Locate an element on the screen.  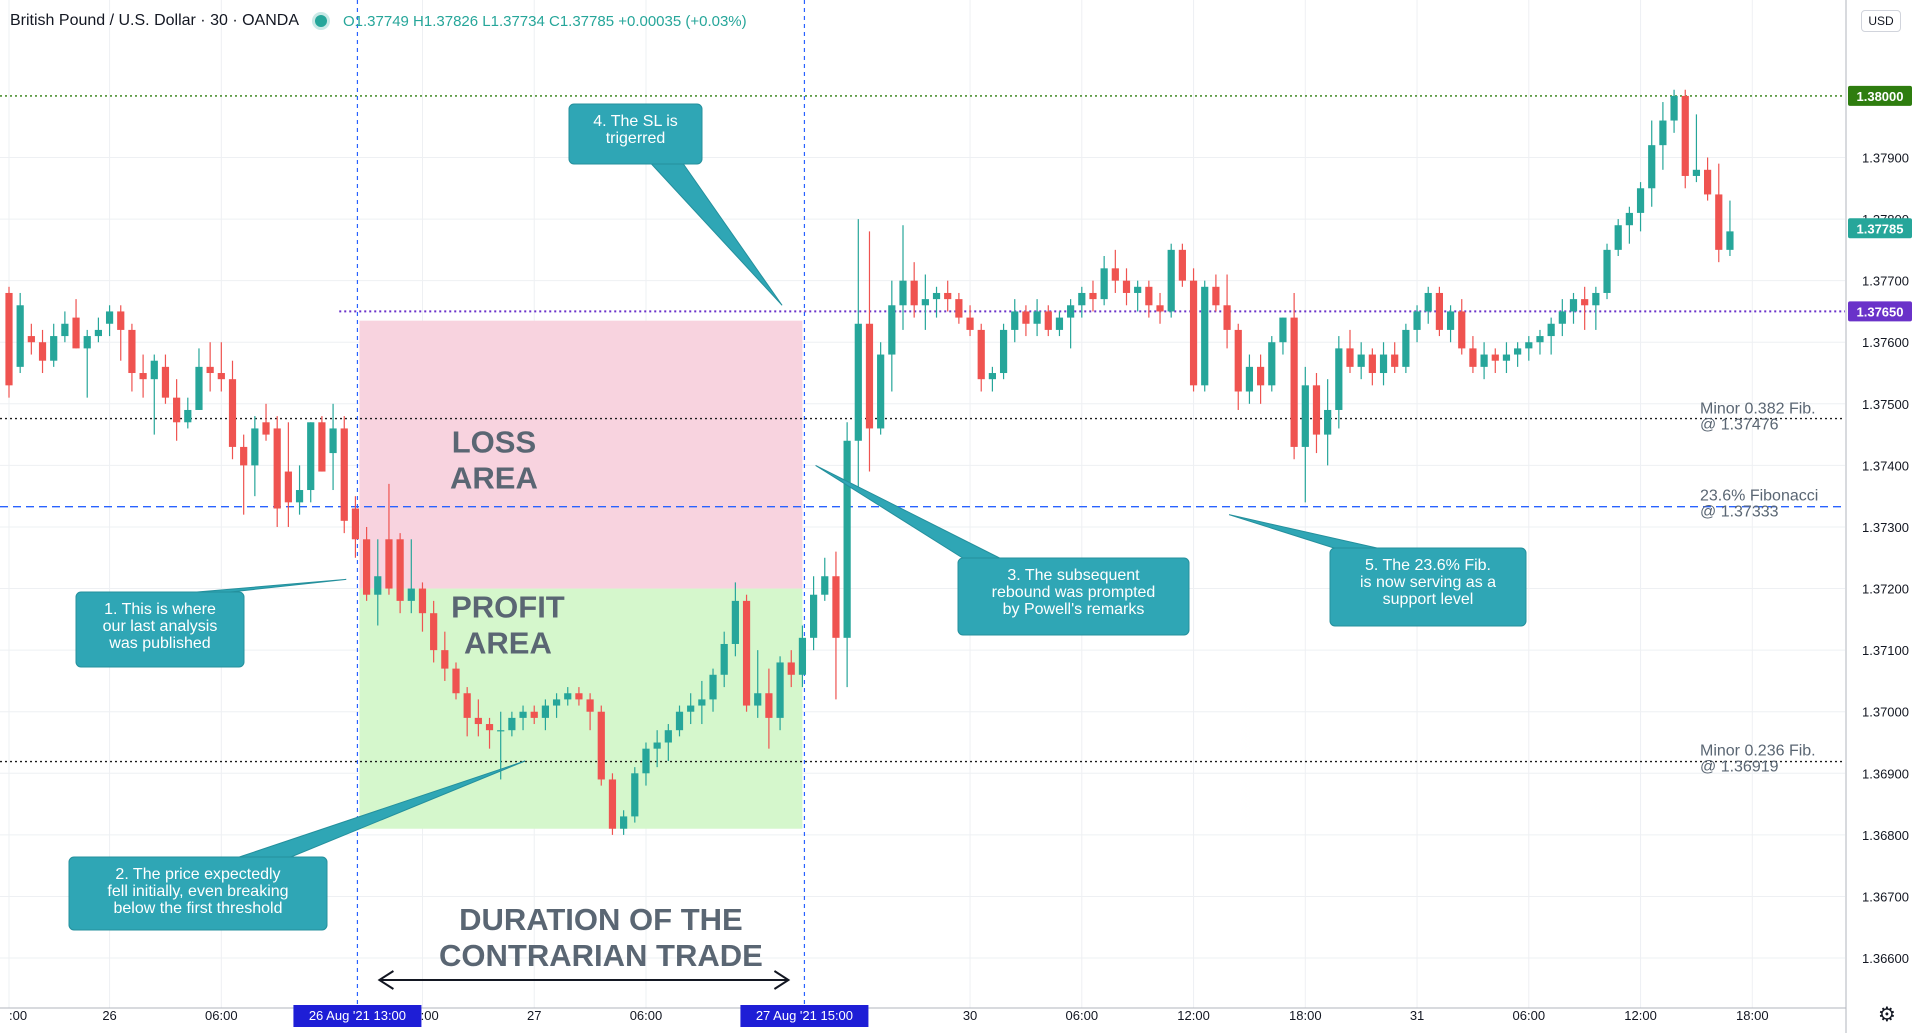
time-axis is located at coordinates (923, 1020).